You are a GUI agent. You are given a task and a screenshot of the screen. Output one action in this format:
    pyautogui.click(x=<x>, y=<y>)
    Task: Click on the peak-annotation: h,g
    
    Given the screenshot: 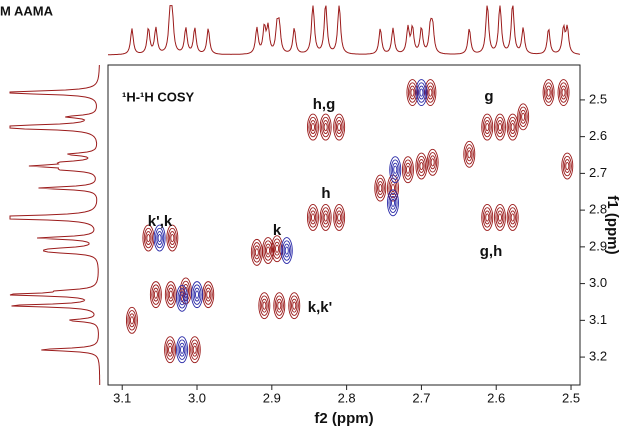 What is the action you would take?
    pyautogui.click(x=324, y=104)
    